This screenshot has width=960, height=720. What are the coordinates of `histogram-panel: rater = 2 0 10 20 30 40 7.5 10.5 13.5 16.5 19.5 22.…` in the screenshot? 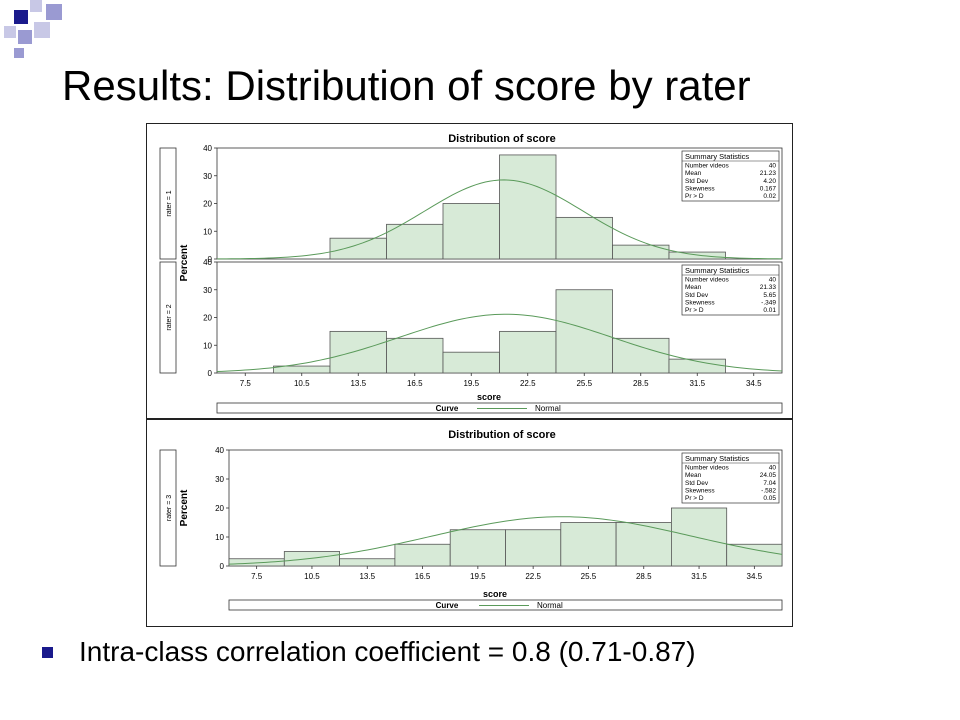 It's located at (471, 323).